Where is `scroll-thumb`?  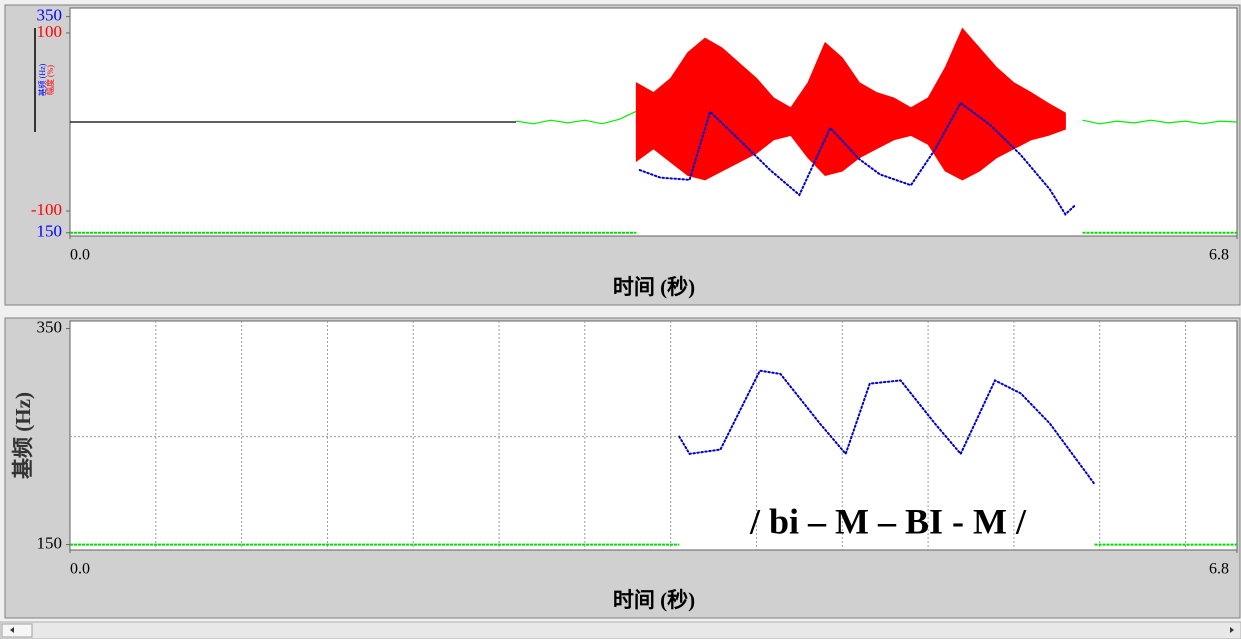
scroll-thumb is located at coordinates (17, 630).